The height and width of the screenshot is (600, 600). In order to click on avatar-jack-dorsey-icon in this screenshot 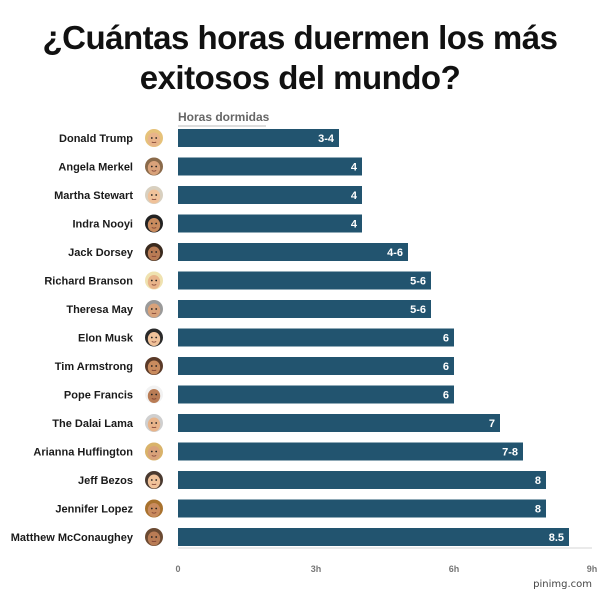, I will do `click(154, 252)`.